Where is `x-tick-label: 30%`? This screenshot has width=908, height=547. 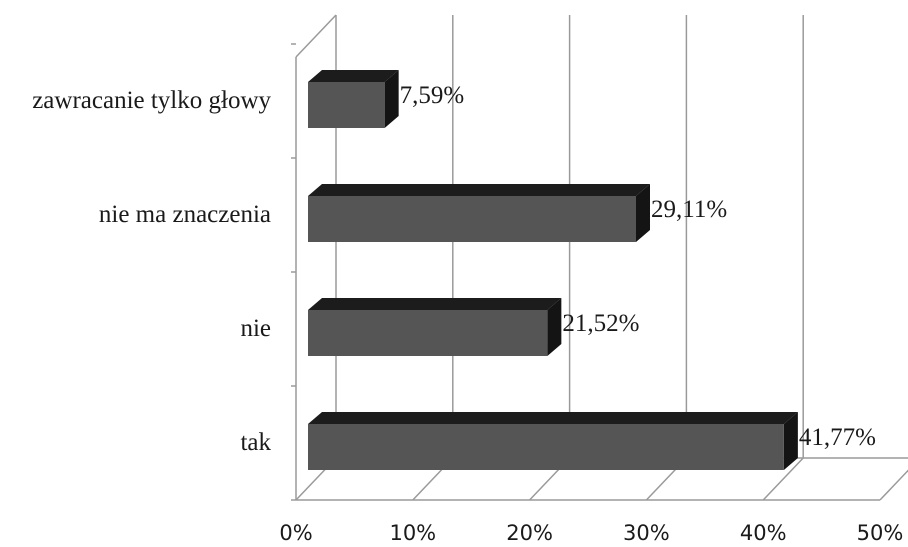 x-tick-label: 30% is located at coordinates (646, 533).